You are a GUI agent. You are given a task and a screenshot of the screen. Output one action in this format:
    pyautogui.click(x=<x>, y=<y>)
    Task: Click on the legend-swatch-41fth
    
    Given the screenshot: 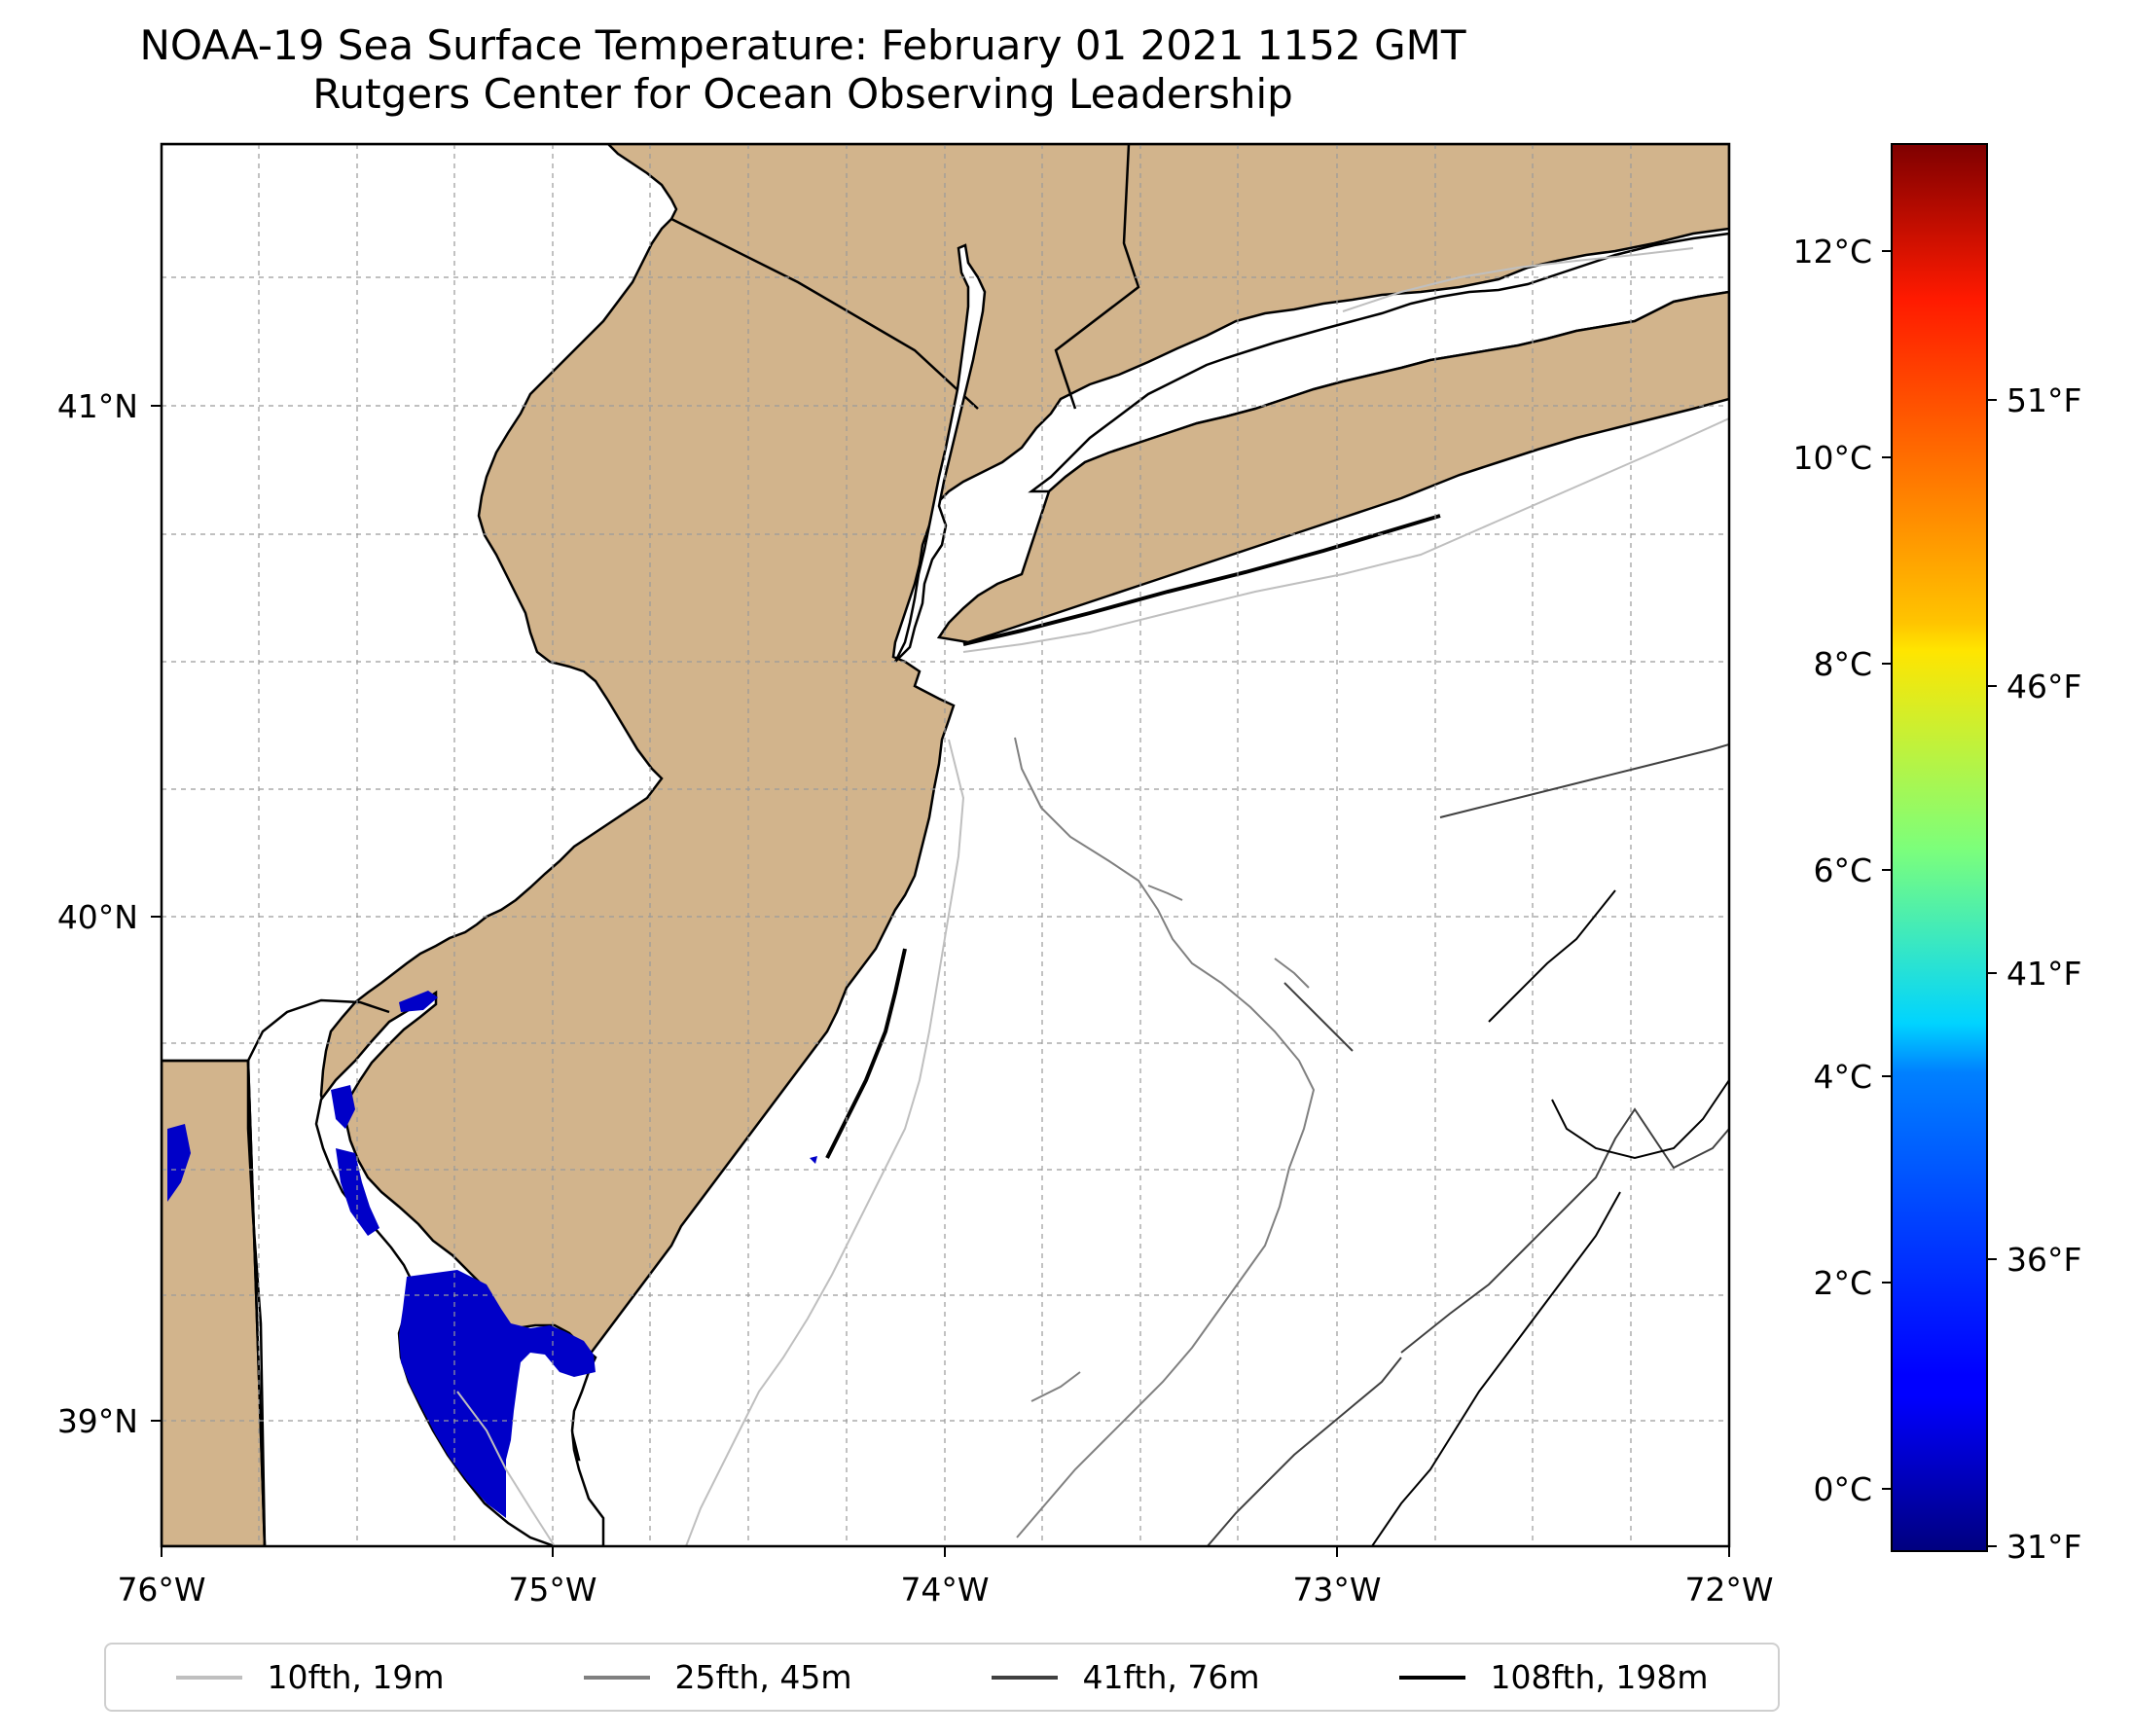 What is the action you would take?
    pyautogui.click(x=1024, y=1678)
    